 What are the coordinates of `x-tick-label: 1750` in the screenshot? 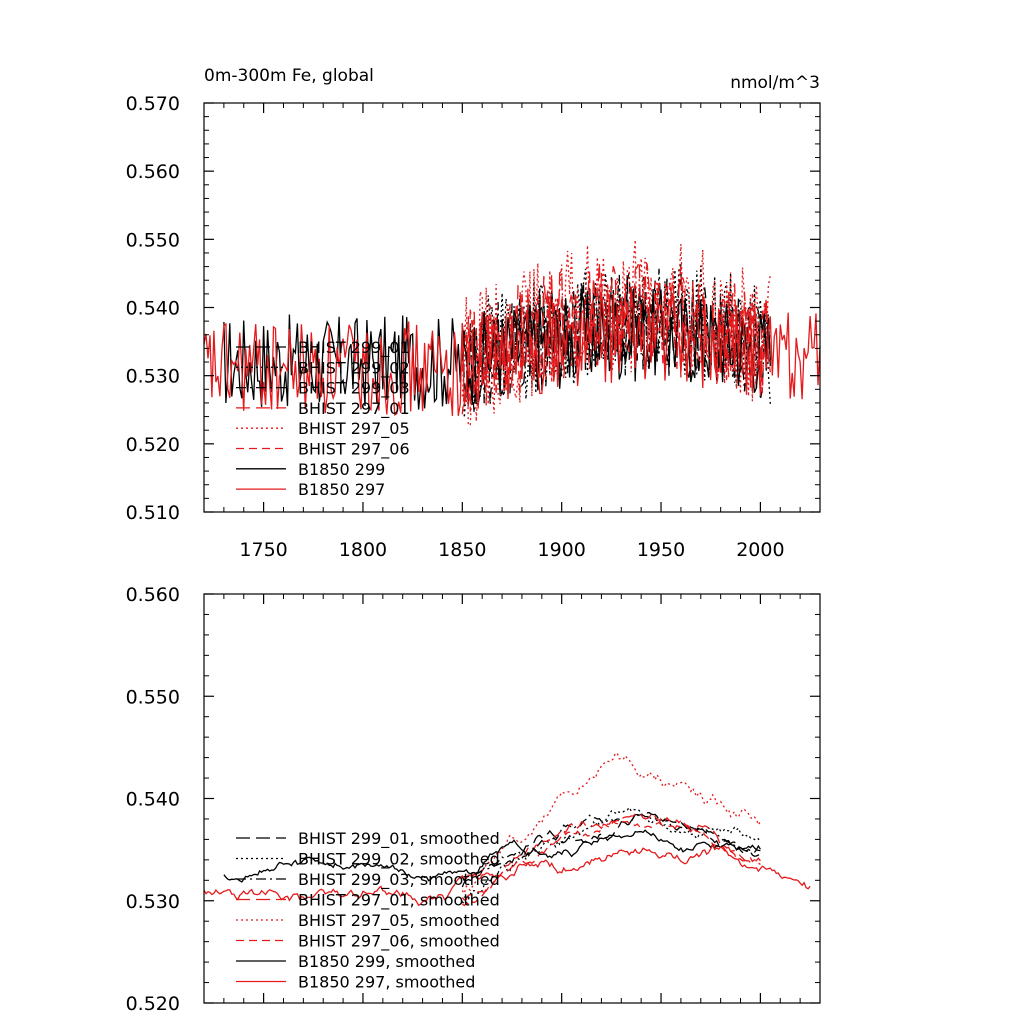 It's located at (263, 550).